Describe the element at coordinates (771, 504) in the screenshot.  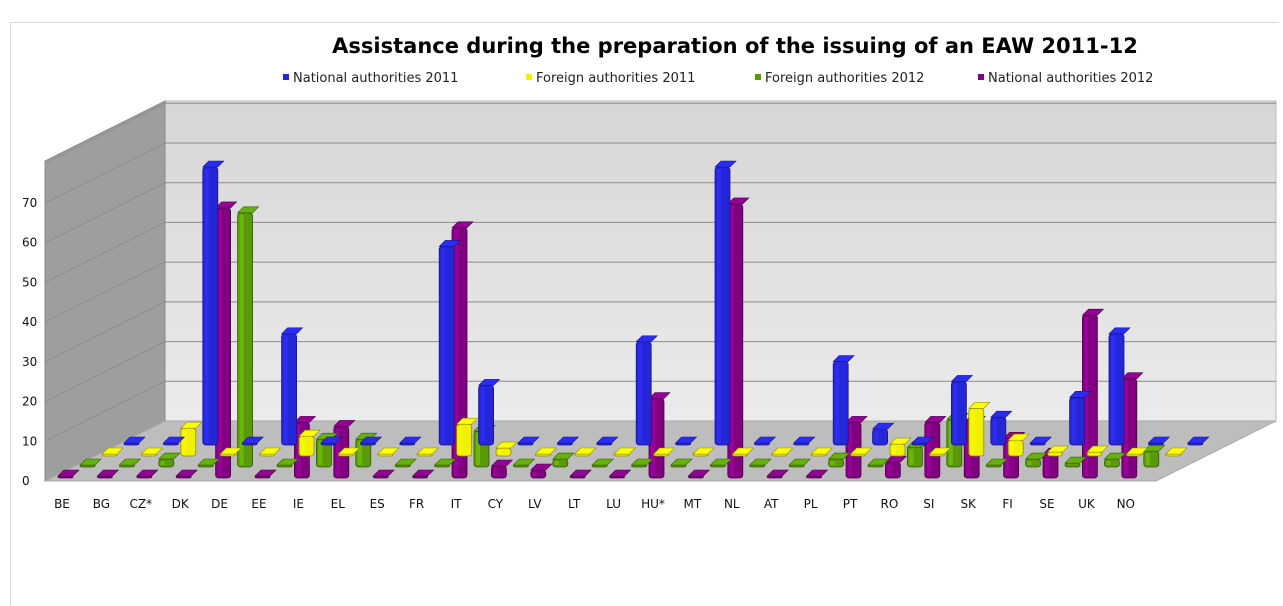
I see `x-tick-label: AT` at that location.